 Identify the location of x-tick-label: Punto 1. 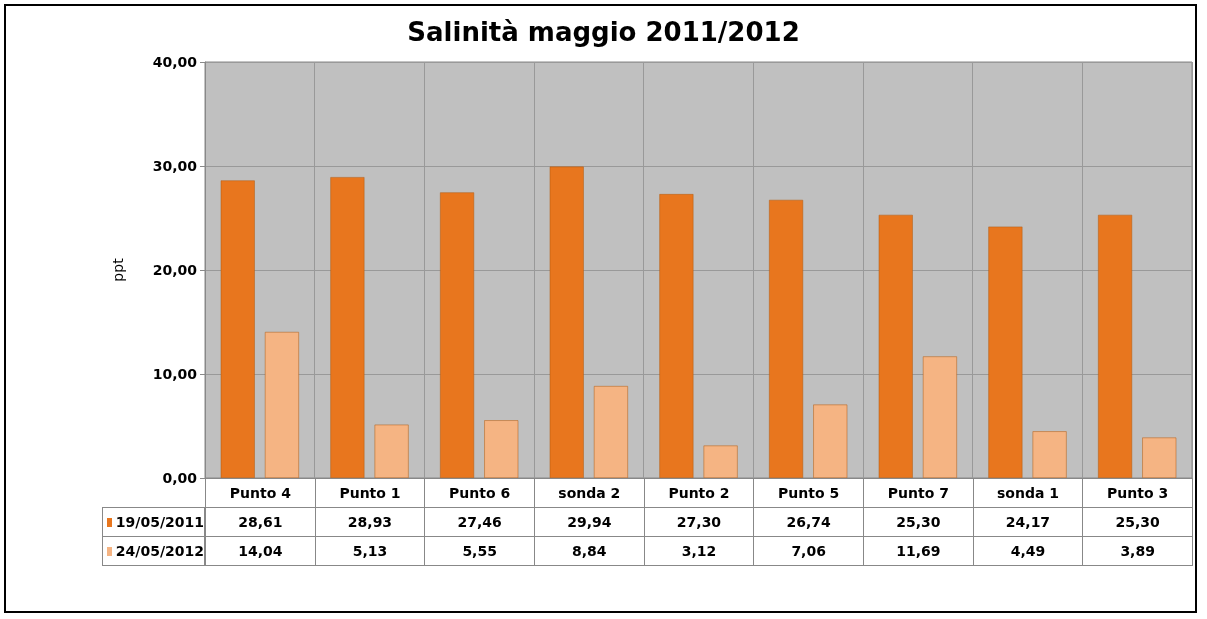
(370, 493).